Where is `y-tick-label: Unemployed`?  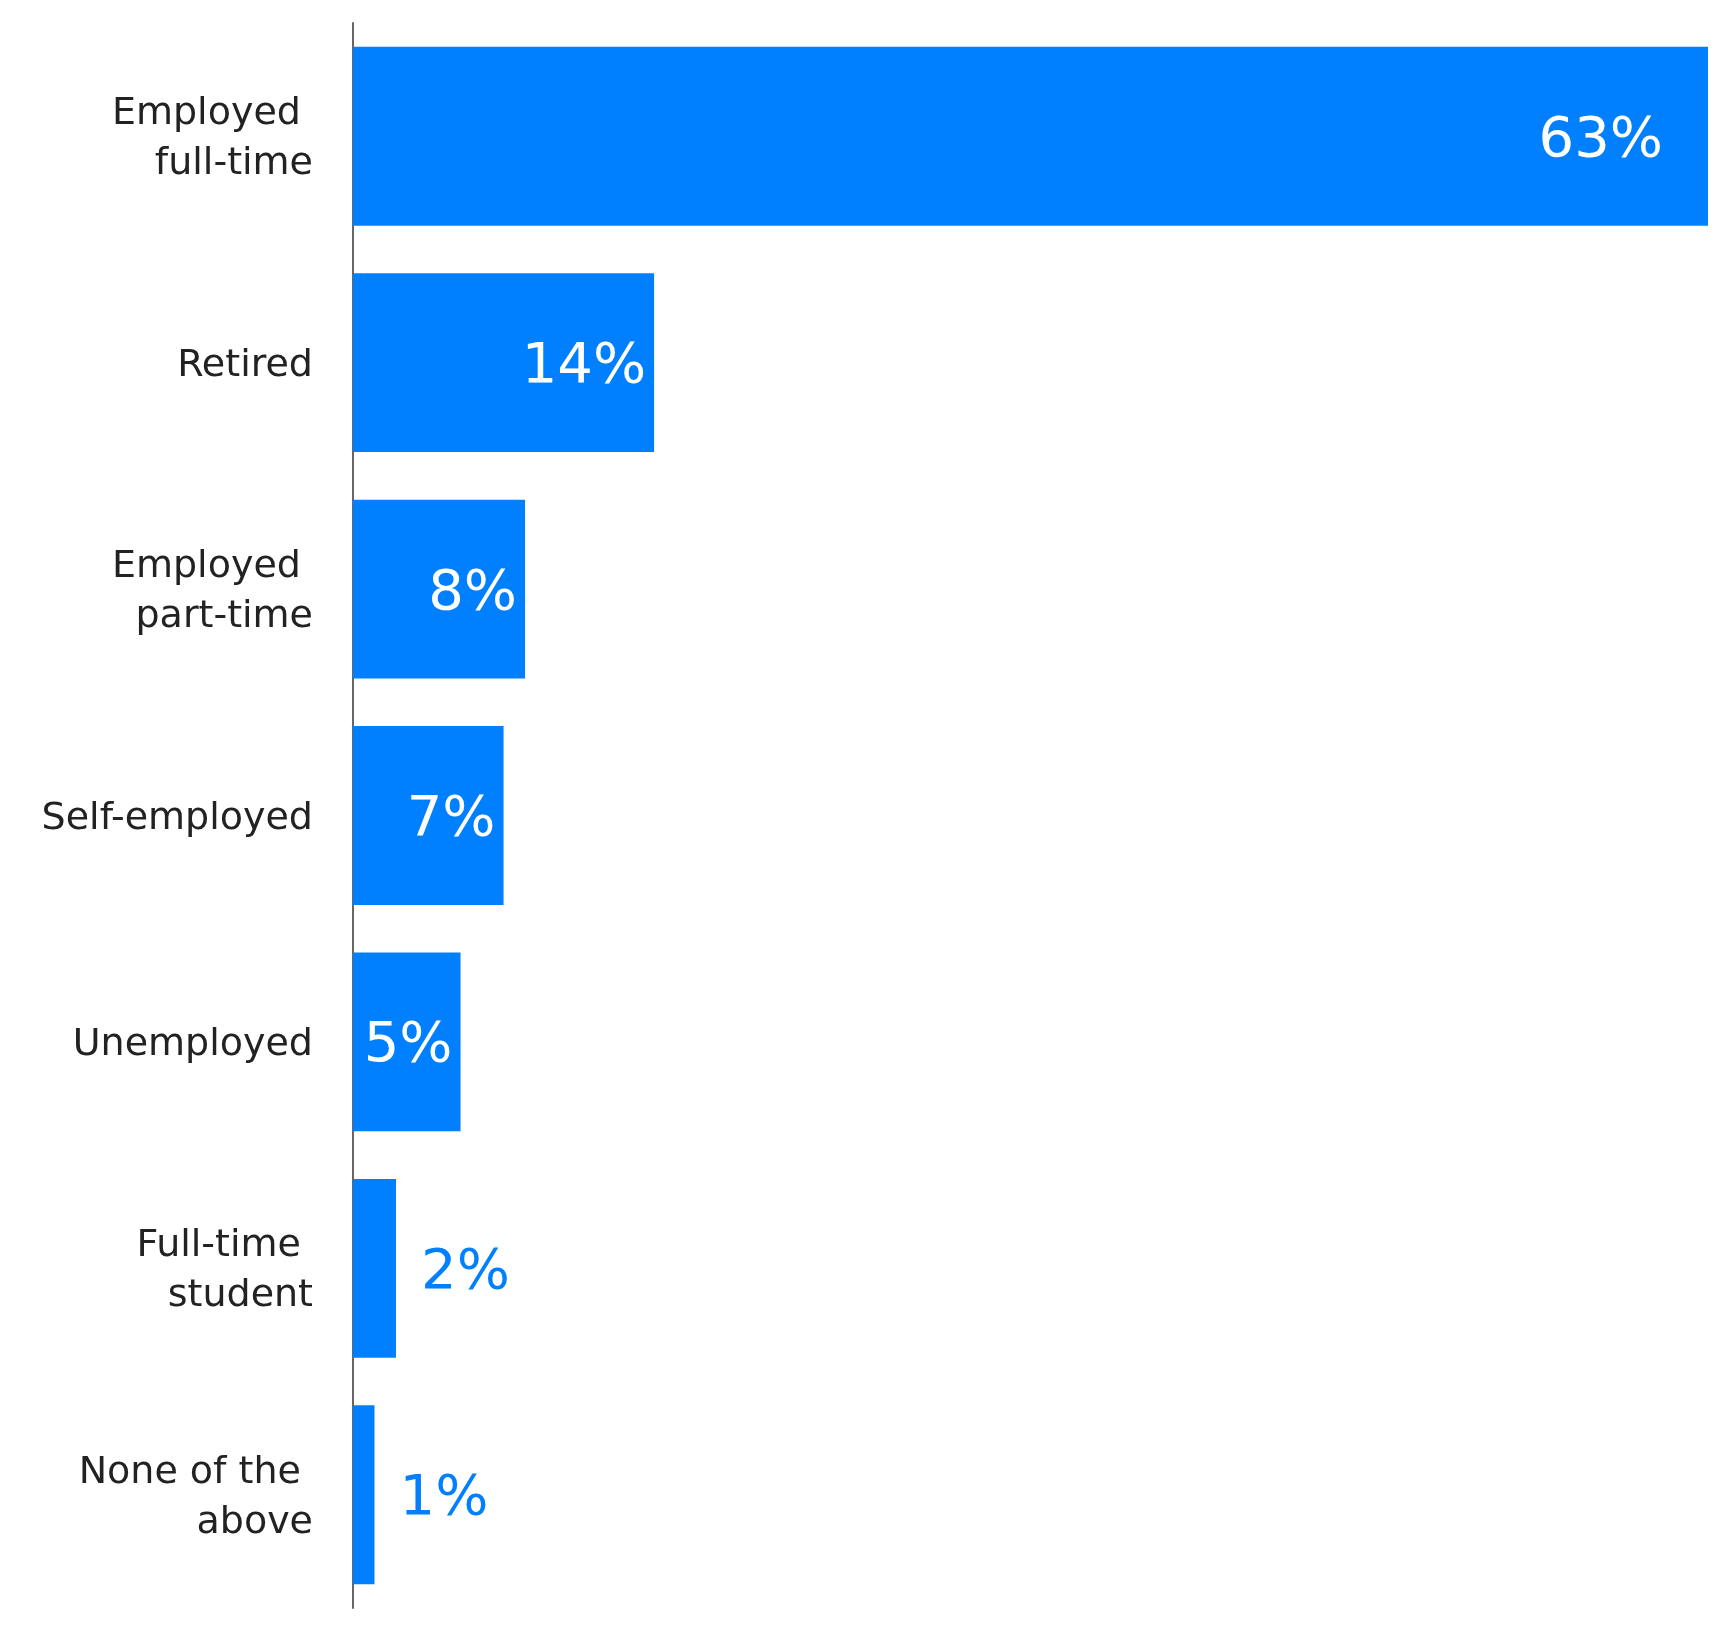
y-tick-label: Unemployed is located at coordinates (192, 1041).